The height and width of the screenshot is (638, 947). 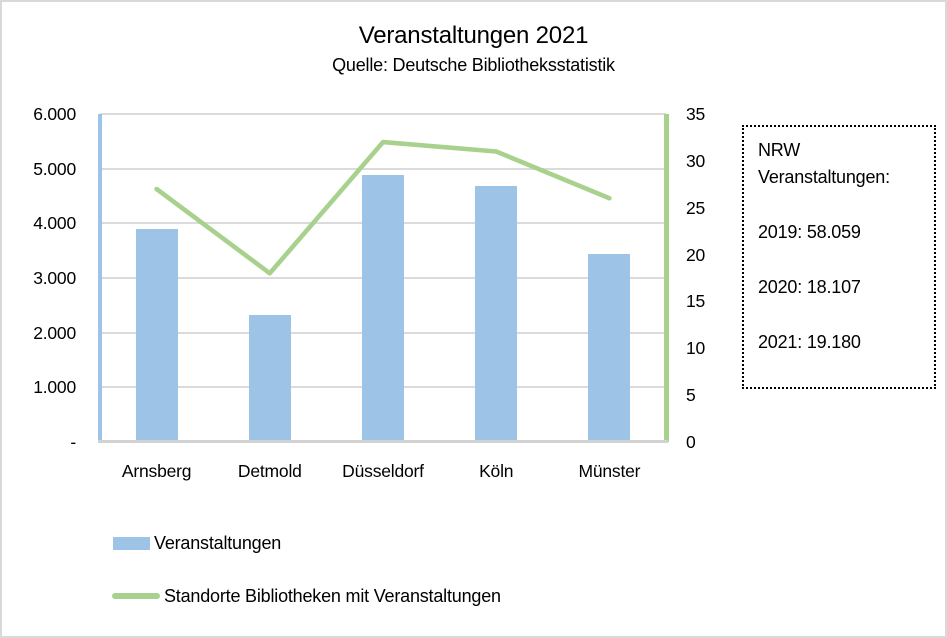 What do you see at coordinates (218, 543) in the screenshot?
I see `legend-label: Veranstaltungen` at bounding box center [218, 543].